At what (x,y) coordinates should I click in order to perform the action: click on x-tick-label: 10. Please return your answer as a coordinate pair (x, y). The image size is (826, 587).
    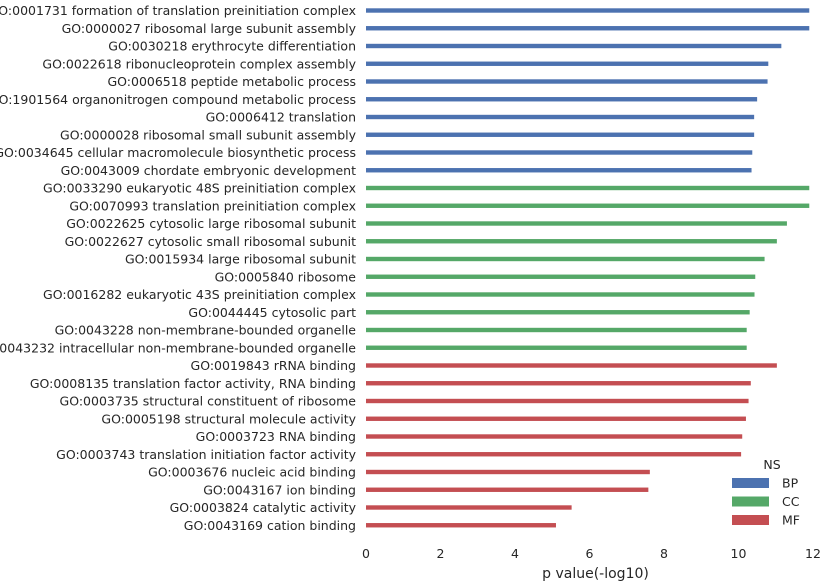
    Looking at the image, I should click on (739, 553).